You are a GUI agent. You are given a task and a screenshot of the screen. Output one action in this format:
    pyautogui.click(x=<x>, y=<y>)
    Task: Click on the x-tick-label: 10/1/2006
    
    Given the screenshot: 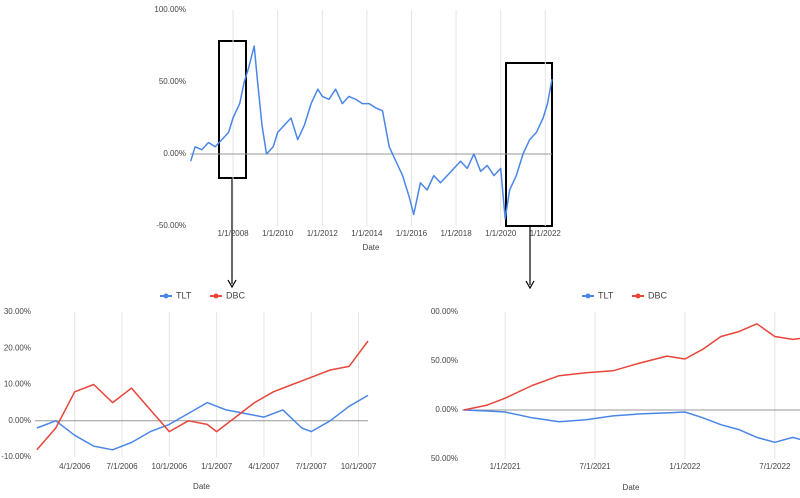 What is the action you would take?
    pyautogui.click(x=170, y=466)
    